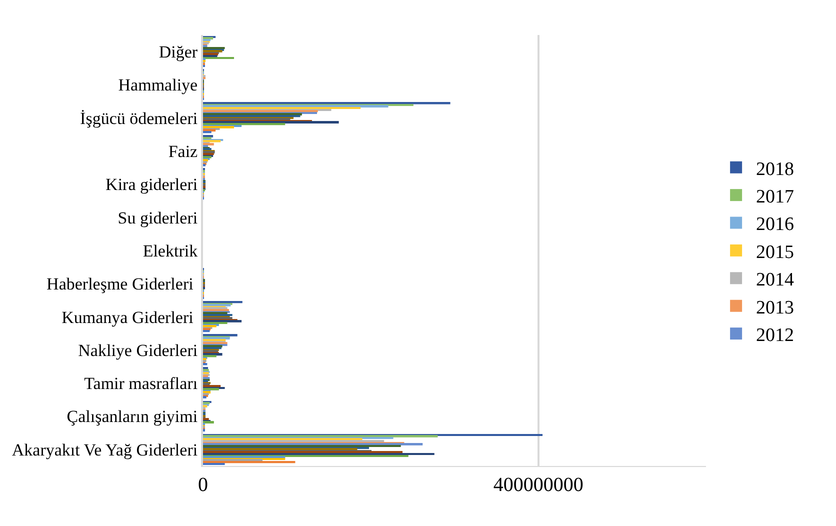  Describe the element at coordinates (775, 197) in the screenshot. I see `legend-label: 2017` at that location.